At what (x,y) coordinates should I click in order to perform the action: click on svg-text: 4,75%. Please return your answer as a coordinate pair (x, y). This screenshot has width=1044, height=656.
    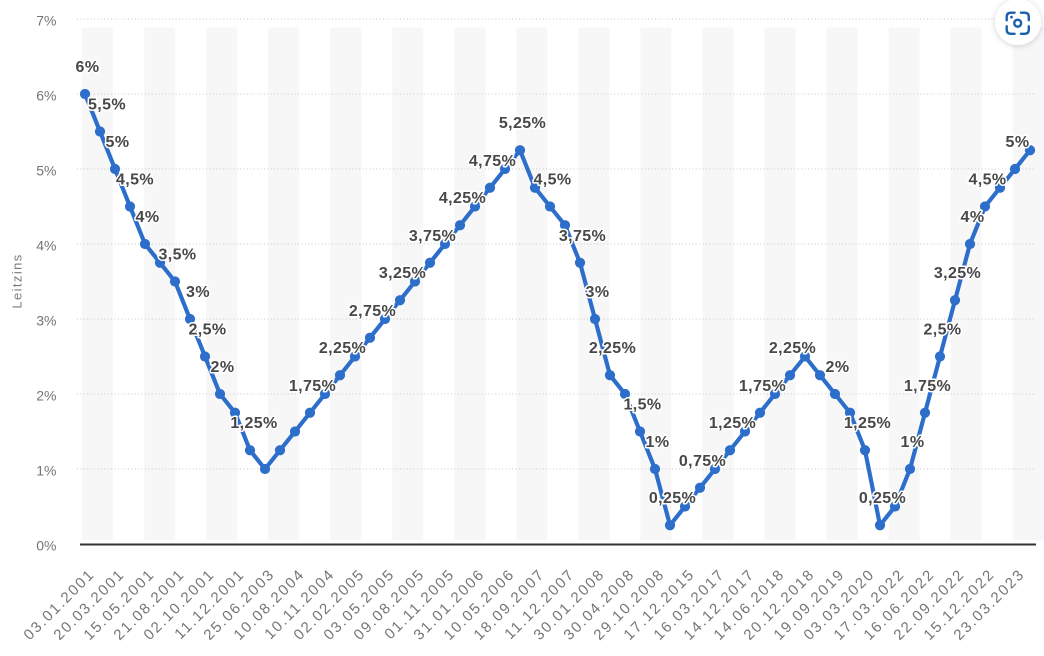
    Looking at the image, I should click on (492, 161).